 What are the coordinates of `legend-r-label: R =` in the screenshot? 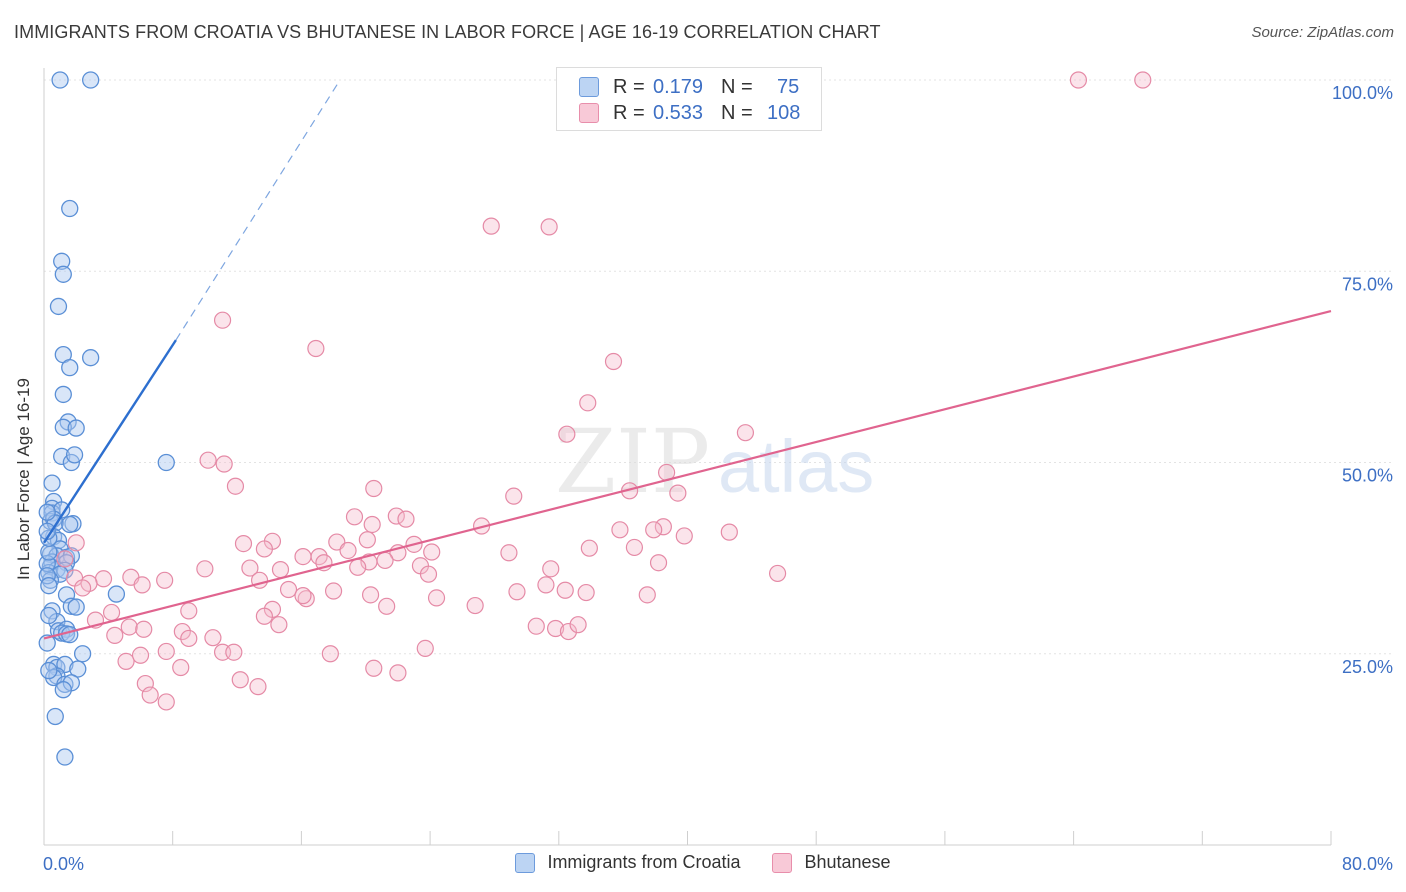 It's located at (629, 86).